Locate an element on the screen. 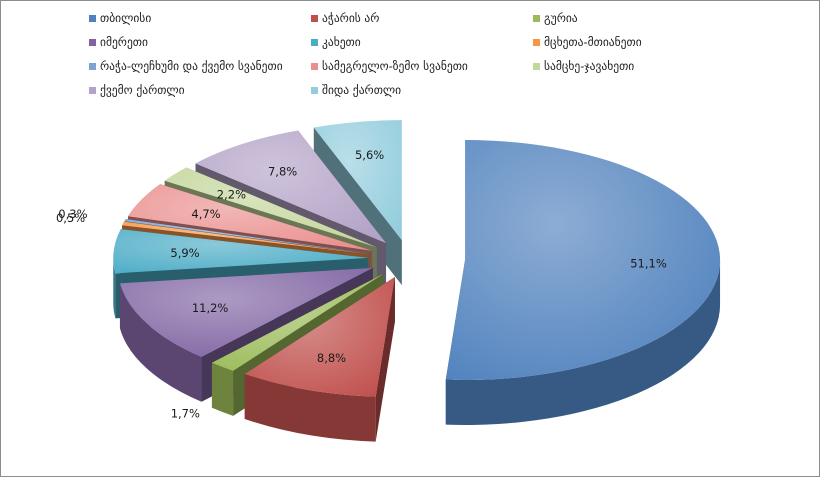 This screenshot has height=477, width=820. legend-item: რაჭა-ლეჩხუმი და ქვემო სვანეთი is located at coordinates (186, 66).